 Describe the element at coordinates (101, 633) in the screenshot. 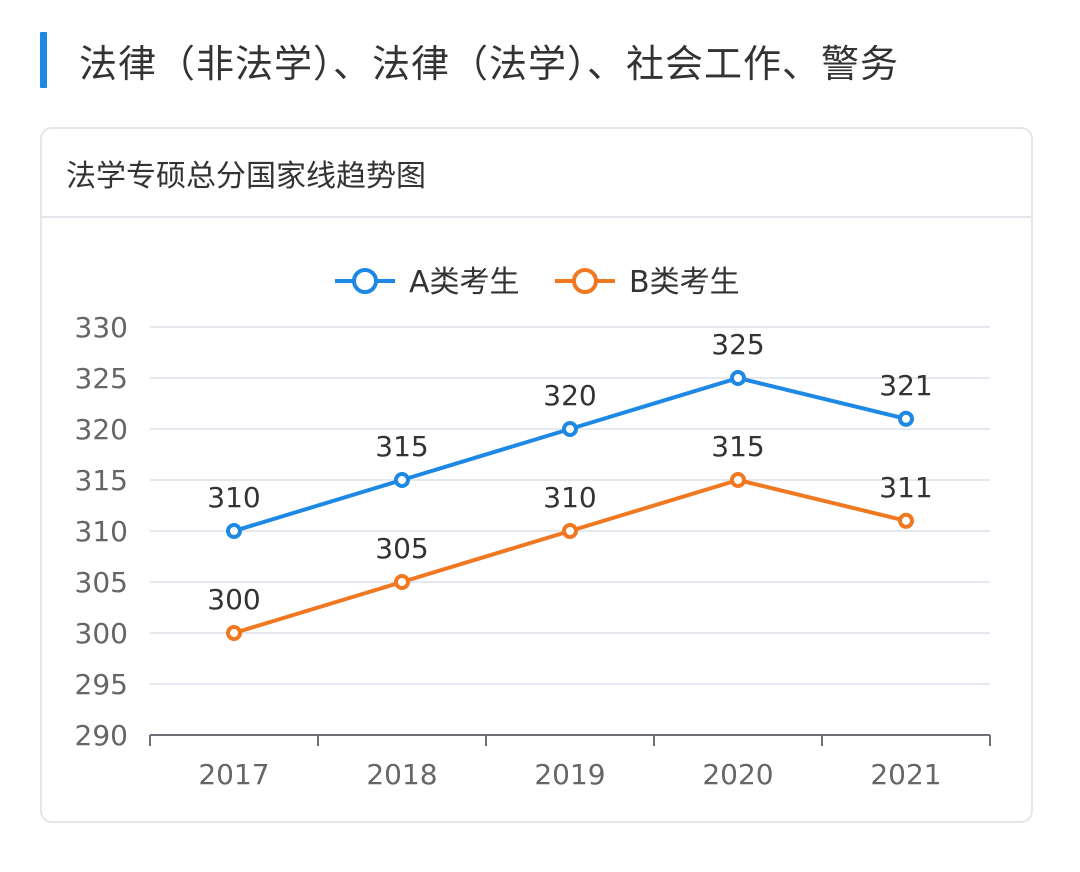

I see `y-tick-label: 300` at that location.